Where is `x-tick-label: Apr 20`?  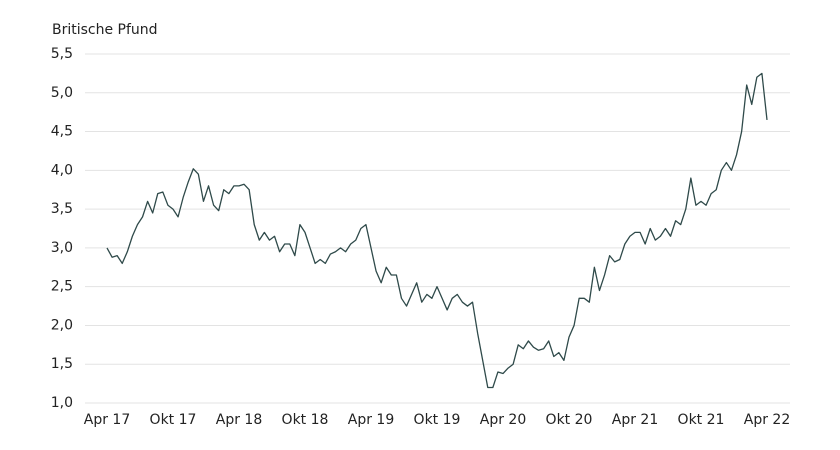
x-tick-label: Apr 20 is located at coordinates (503, 420).